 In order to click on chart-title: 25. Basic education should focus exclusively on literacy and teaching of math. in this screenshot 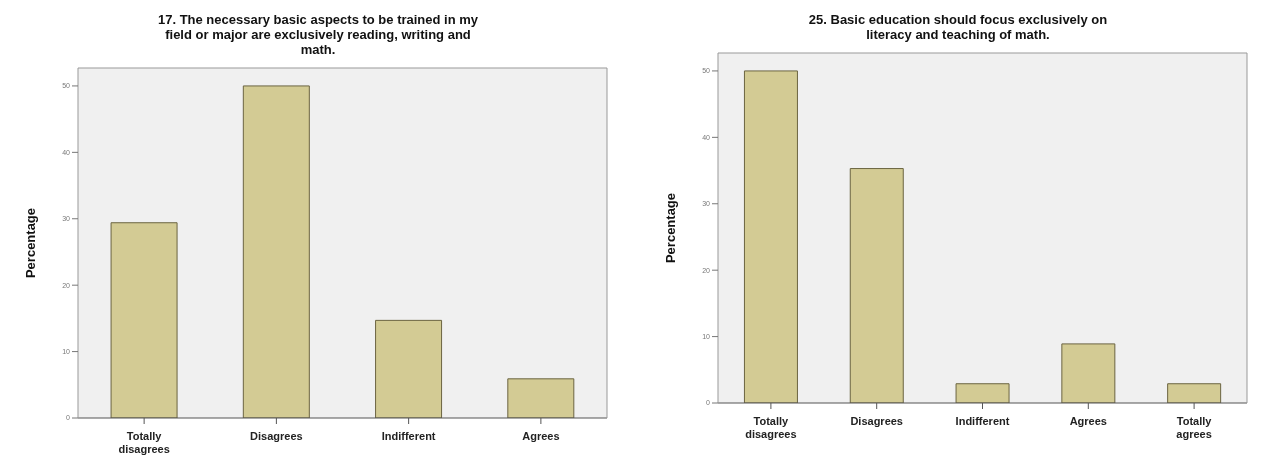, I will do `click(958, 27)`.